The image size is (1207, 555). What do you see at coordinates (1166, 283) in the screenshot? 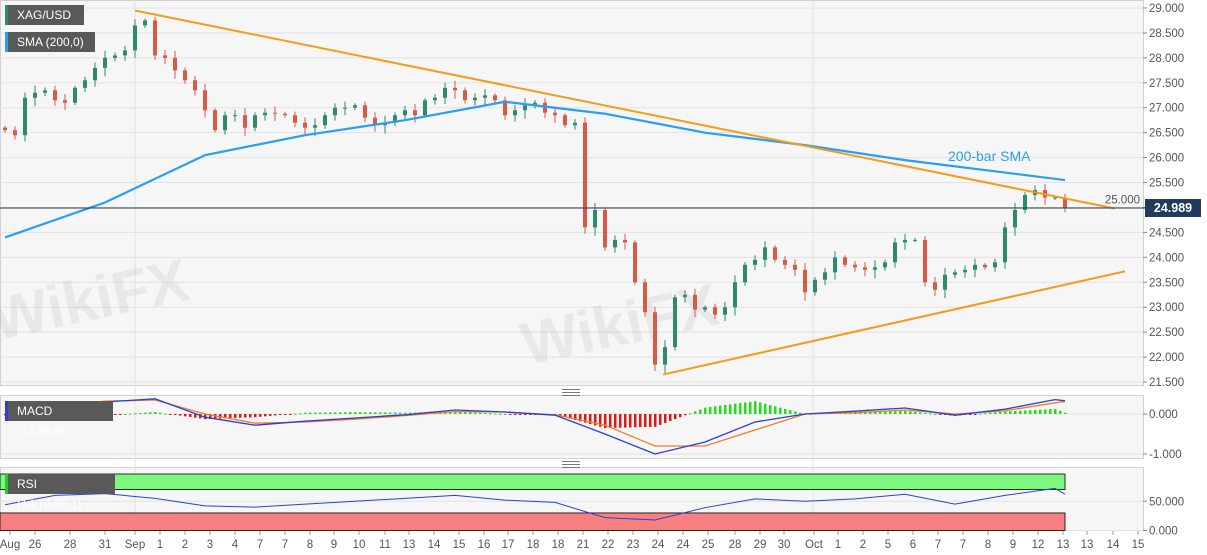
I see `y-tick-label: 23.500` at bounding box center [1166, 283].